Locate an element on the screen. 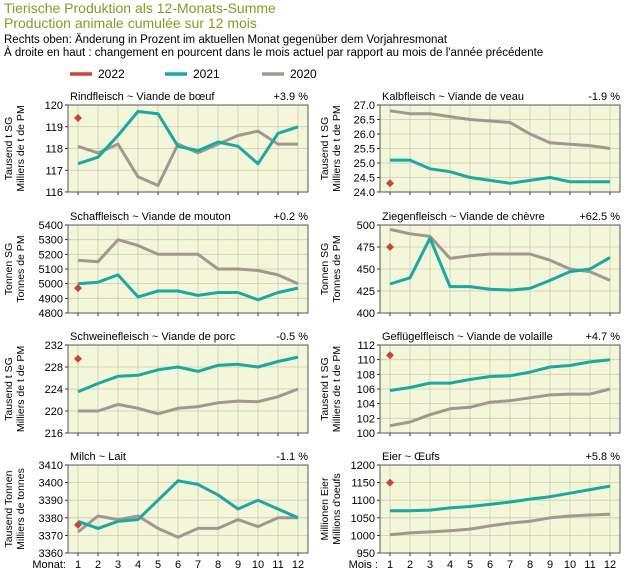  panel5-point-2022 is located at coordinates (78, 358).